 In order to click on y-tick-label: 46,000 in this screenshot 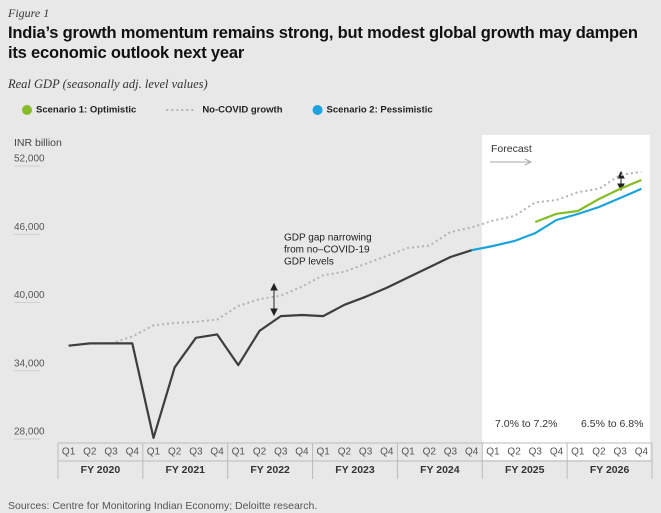, I will do `click(29, 227)`.